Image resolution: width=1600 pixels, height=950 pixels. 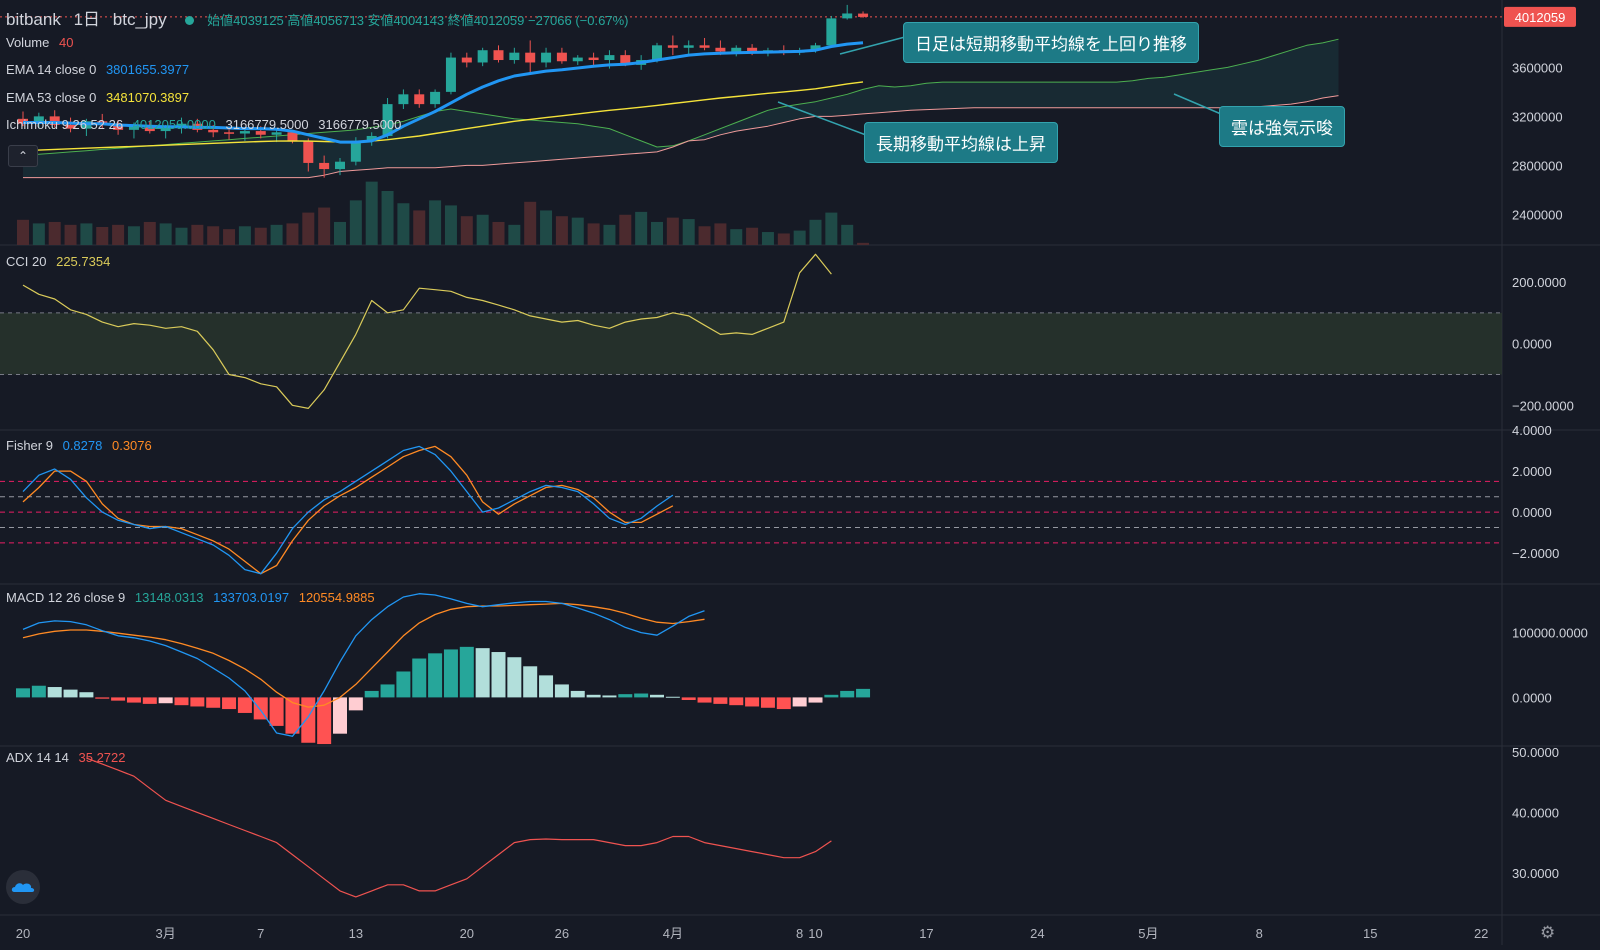 What do you see at coordinates (97, 97) in the screenshot?
I see `ema53-legend: EMA 53 close 0 3481070.3897` at bounding box center [97, 97].